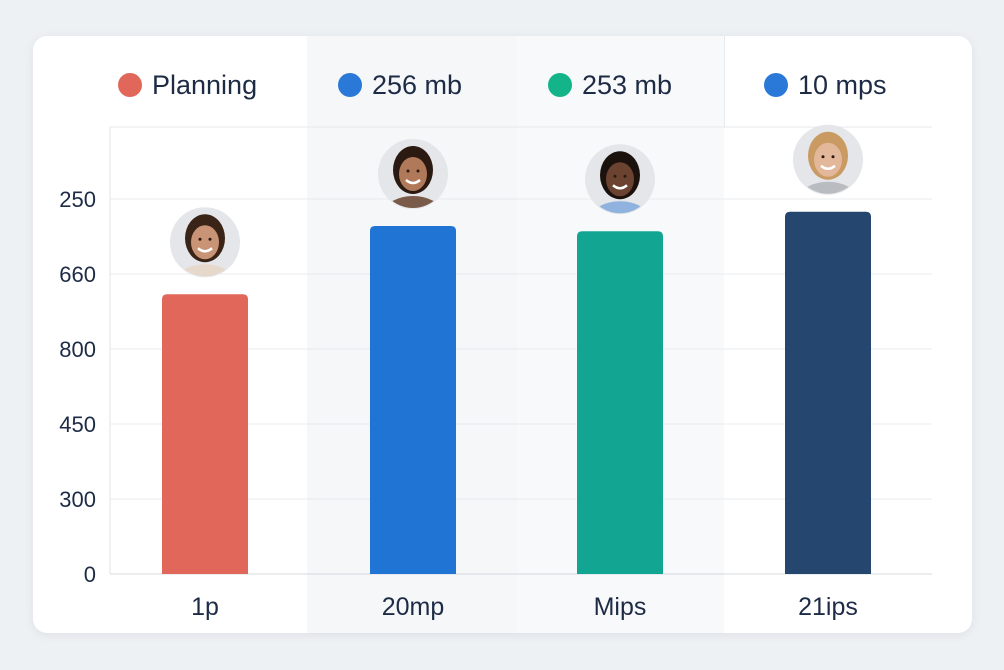 This screenshot has width=1004, height=670. Describe the element at coordinates (724, 82) in the screenshot. I see `column-divider` at that location.